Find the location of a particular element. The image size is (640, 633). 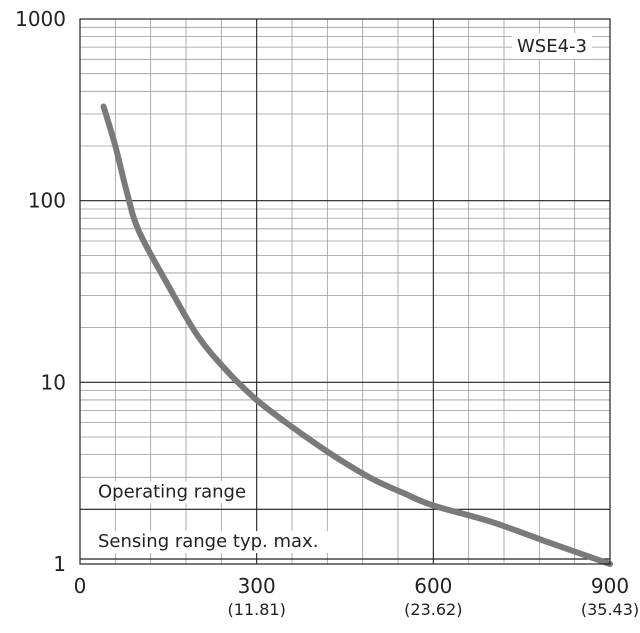

x-tick-label: 900 is located at coordinates (610, 586).